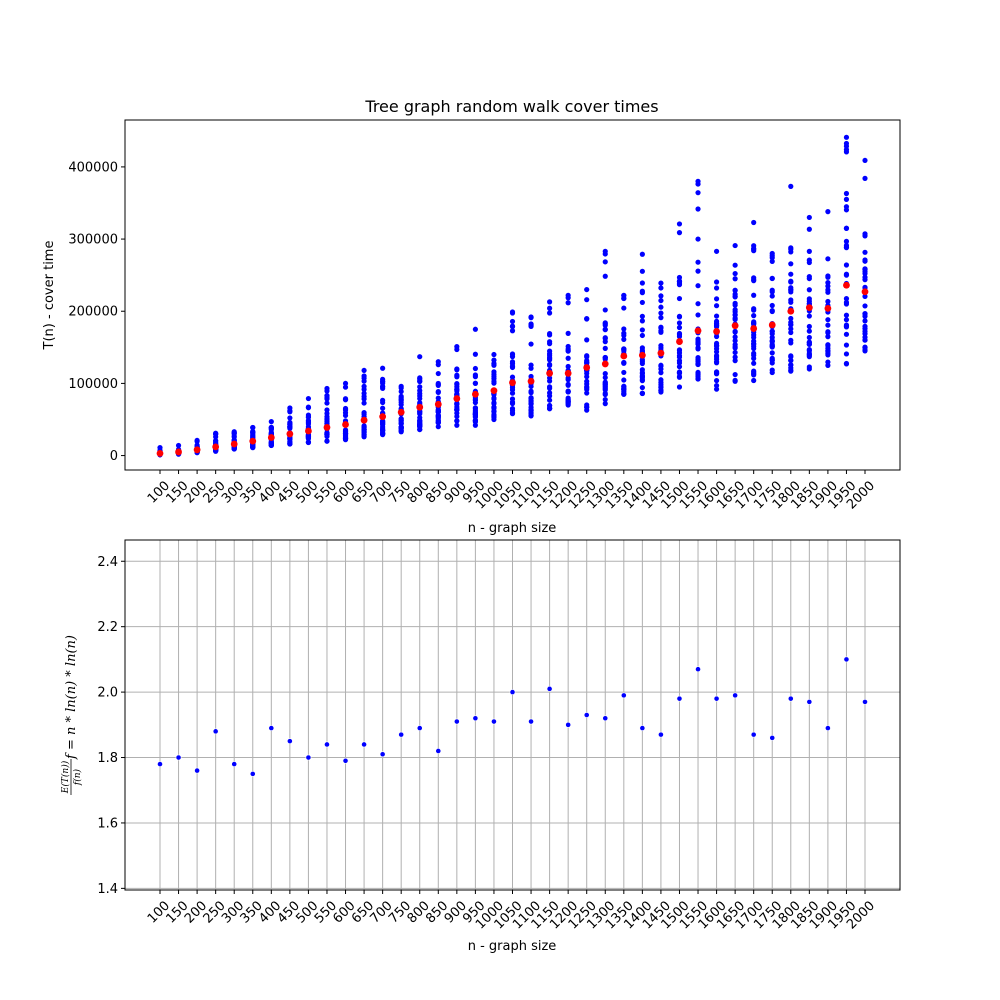 The image size is (1000, 1000). I want to click on top-y-ticks: 0 100000 200000 300000 400000, so click(96, 312).